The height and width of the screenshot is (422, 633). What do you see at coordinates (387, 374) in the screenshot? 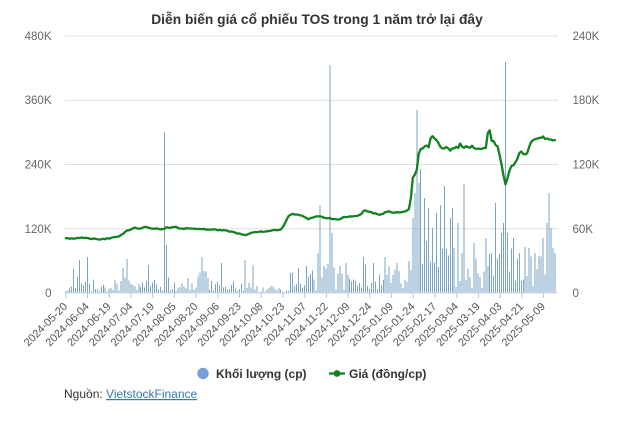
I see `svg-text: Giá (đồng/cp)` at bounding box center [387, 374].